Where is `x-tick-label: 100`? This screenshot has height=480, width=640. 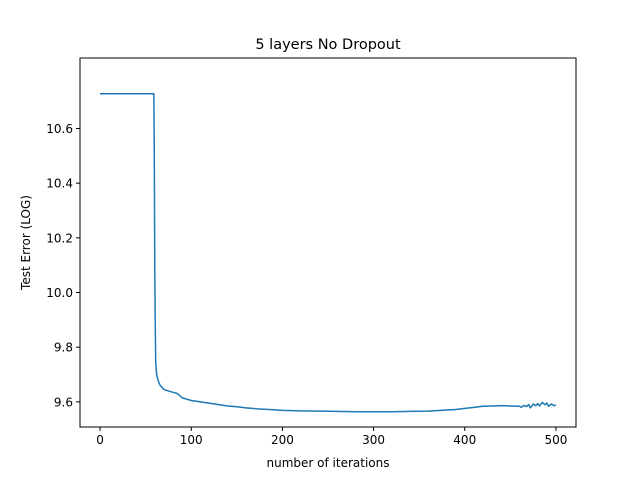
x-tick-label: 100 is located at coordinates (191, 440).